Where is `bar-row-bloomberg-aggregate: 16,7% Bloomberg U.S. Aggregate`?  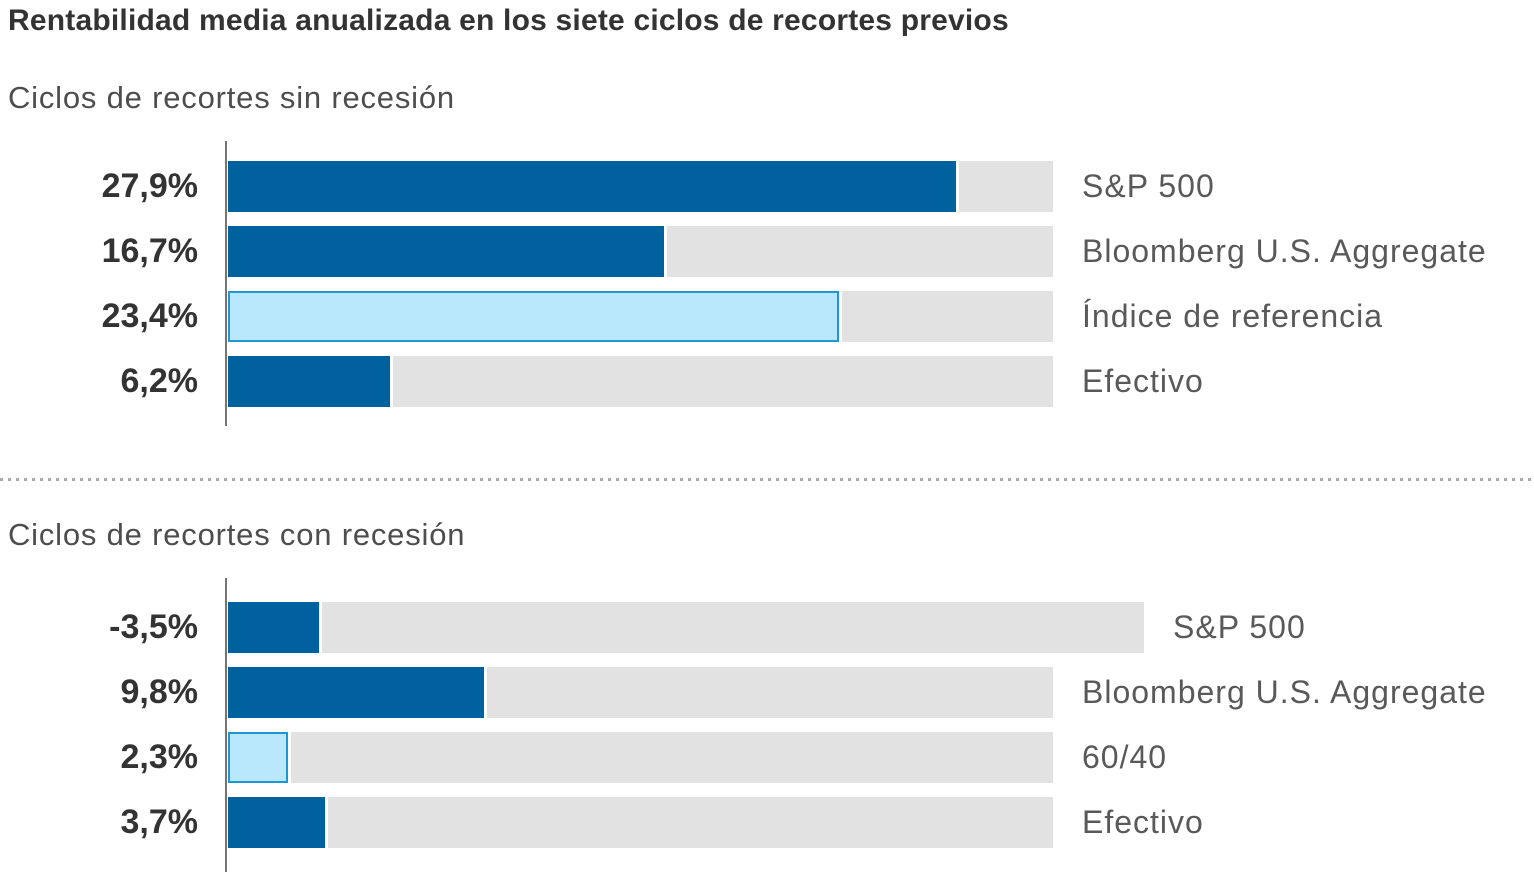
bar-row-bloomberg-aggregate: 16,7% Bloomberg U.S. Aggregate is located at coordinates (767, 251).